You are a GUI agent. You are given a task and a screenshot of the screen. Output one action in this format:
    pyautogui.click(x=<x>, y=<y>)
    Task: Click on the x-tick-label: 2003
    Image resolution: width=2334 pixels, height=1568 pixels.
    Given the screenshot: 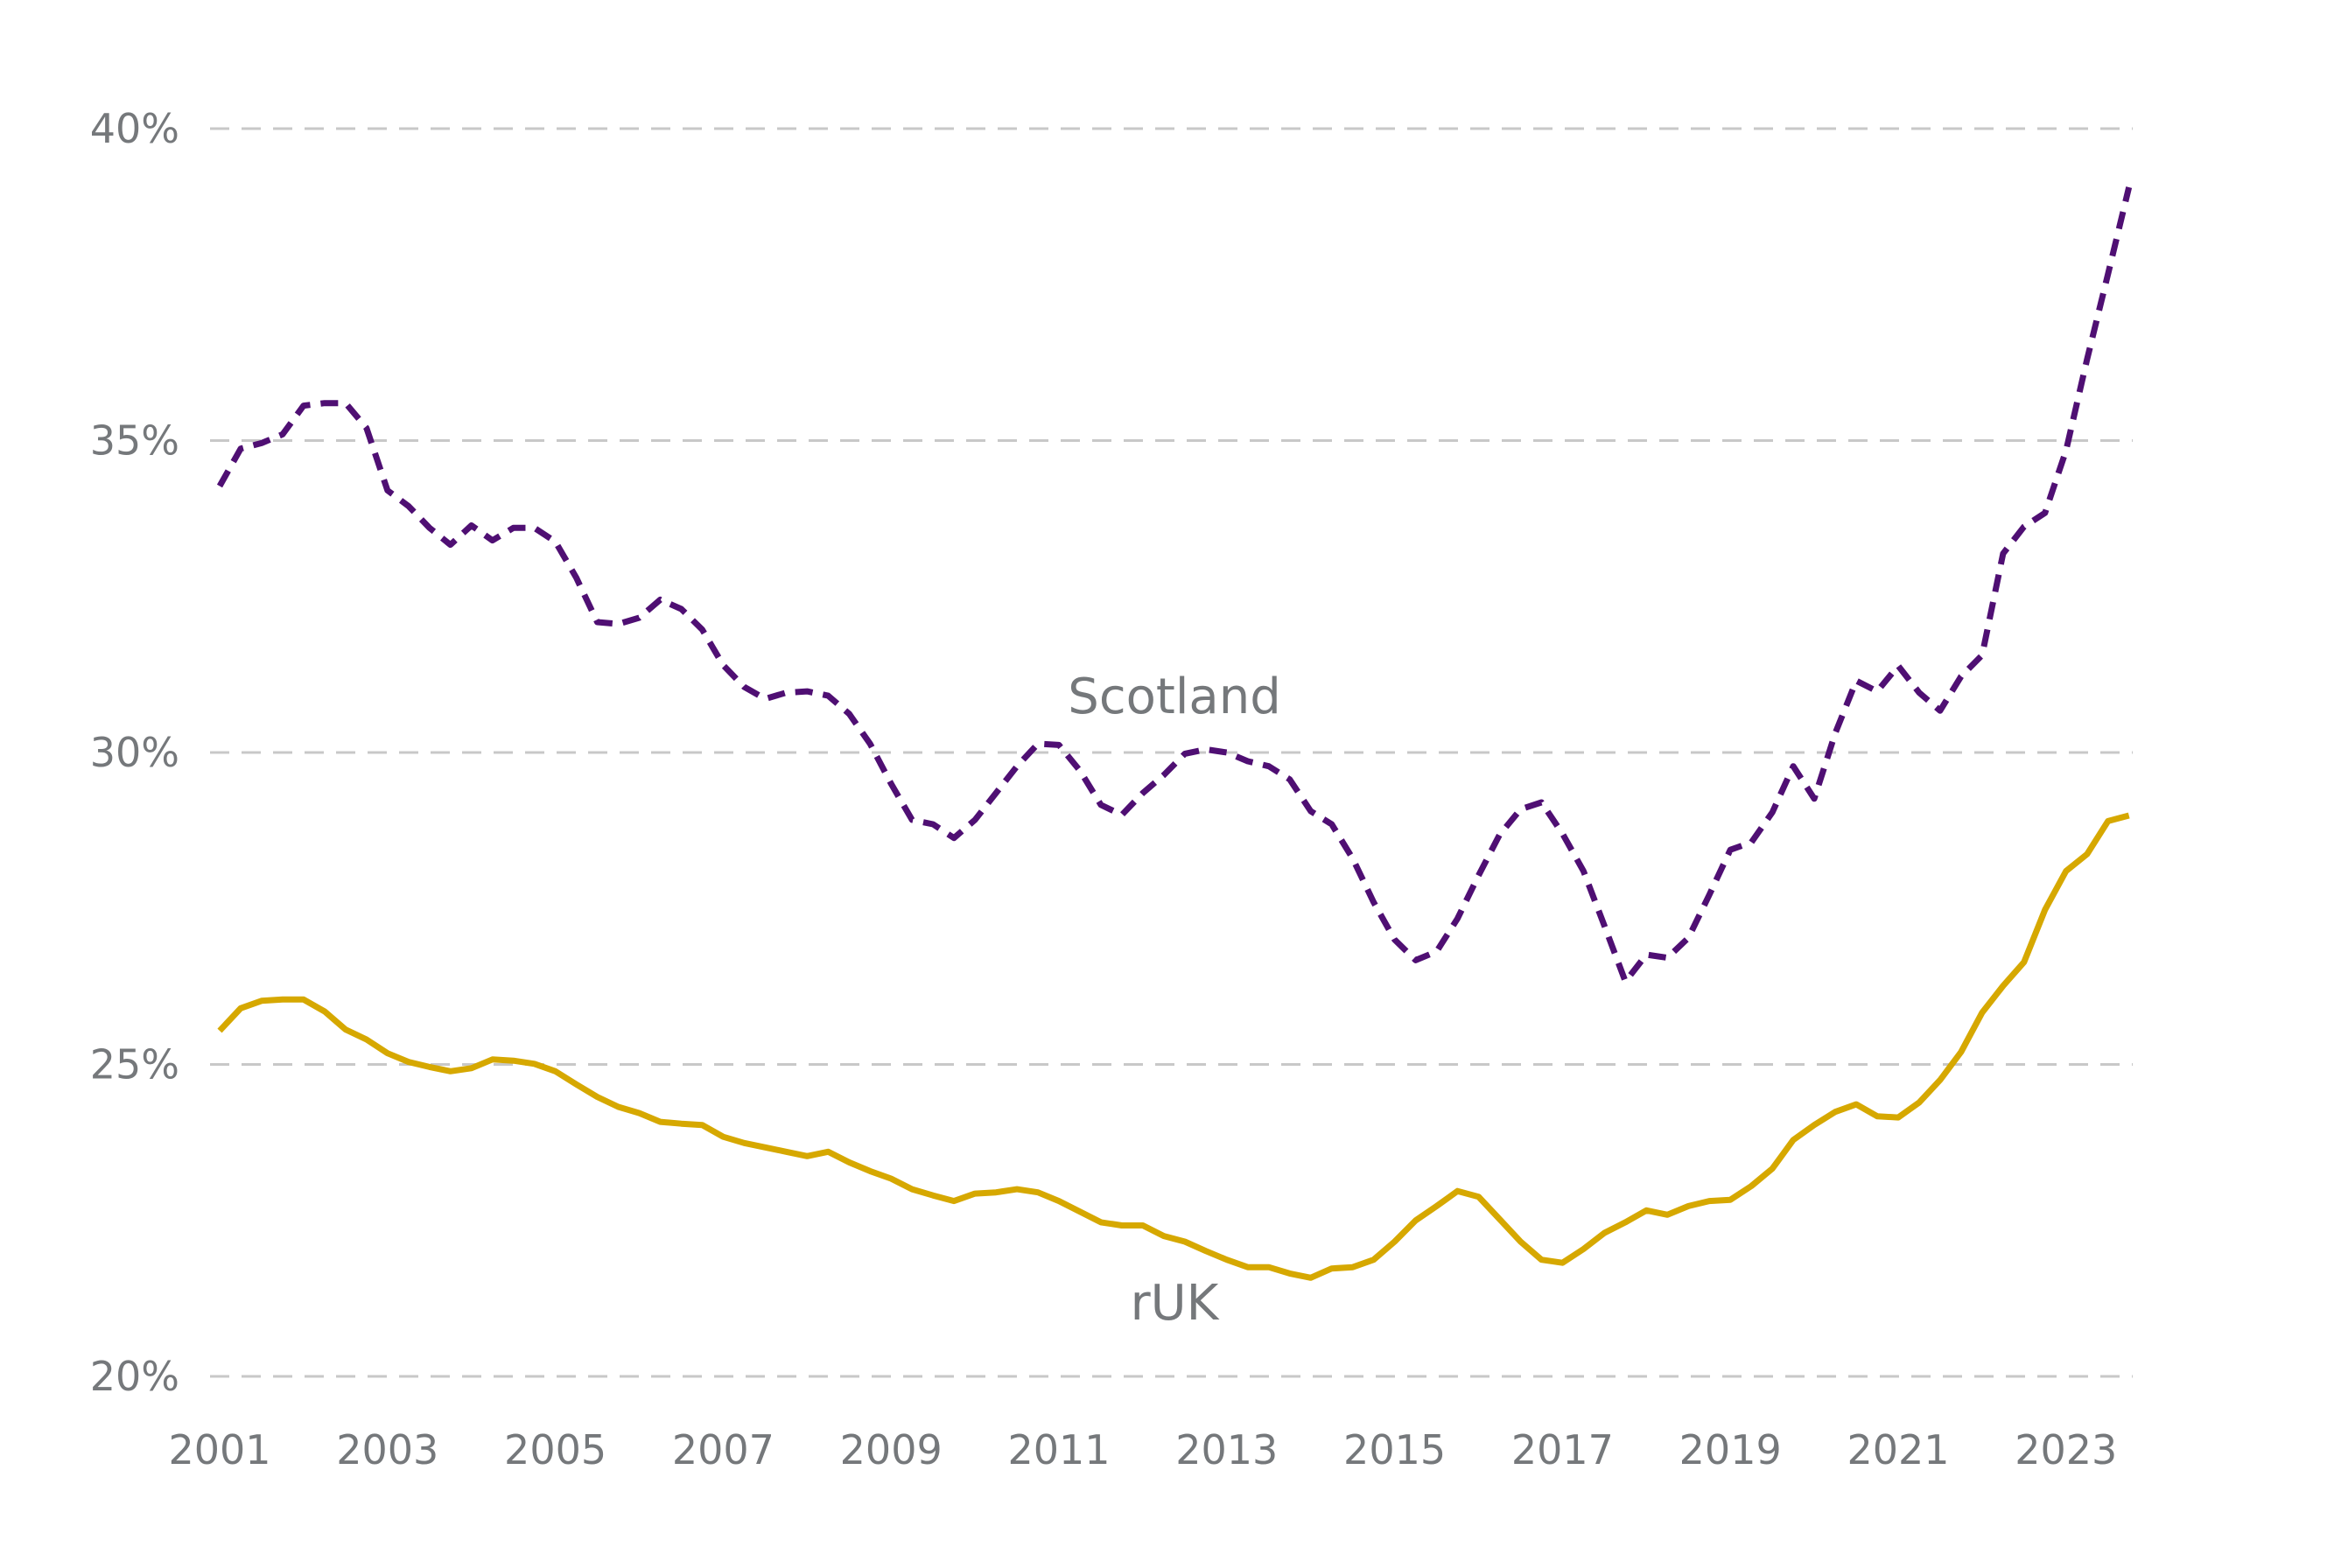 What is the action you would take?
    pyautogui.click(x=387, y=1450)
    